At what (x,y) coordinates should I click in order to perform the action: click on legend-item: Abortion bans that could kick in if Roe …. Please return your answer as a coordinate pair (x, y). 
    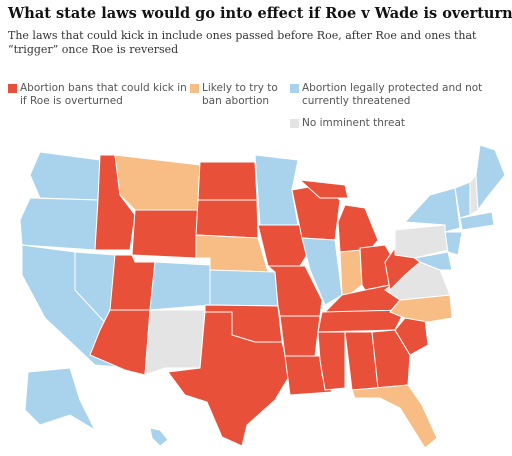
    Looking at the image, I should click on (99, 95).